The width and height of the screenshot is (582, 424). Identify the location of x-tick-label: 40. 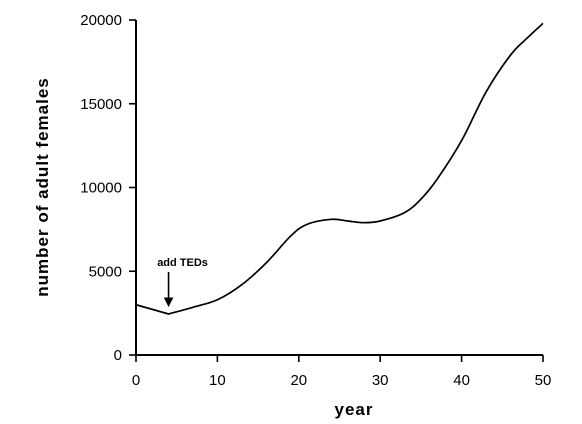
(461, 380).